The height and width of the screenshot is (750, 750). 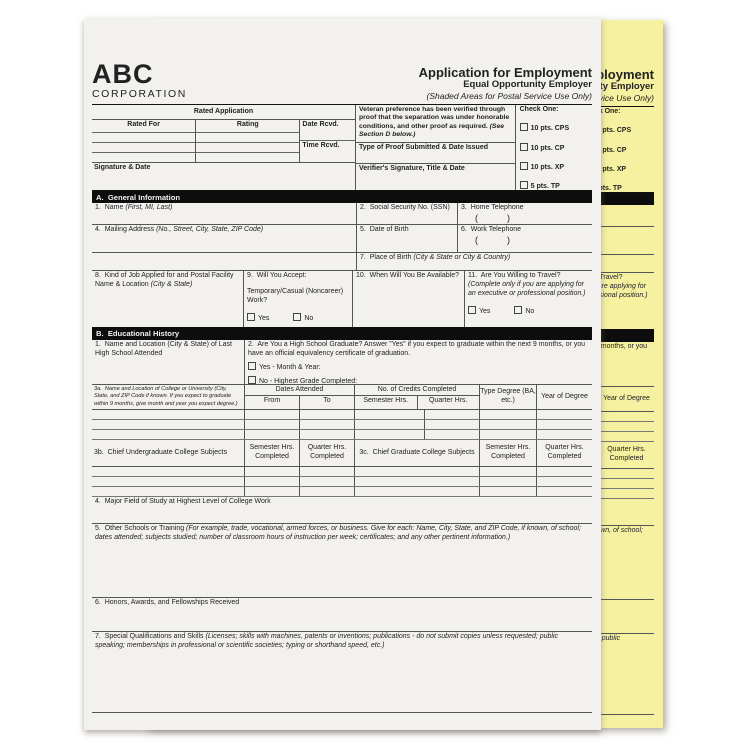 I want to click on check-one-label: Check One:, so click(x=539, y=109).